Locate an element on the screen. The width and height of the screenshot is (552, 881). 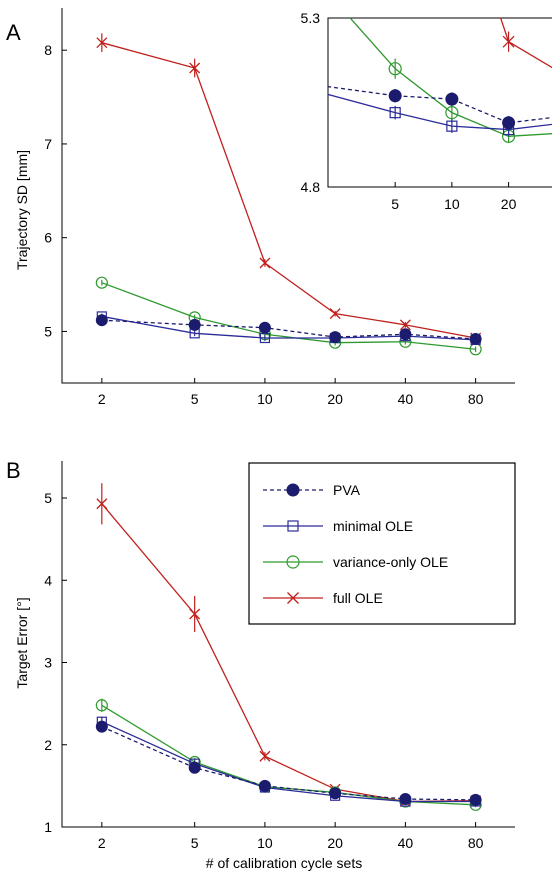
panel-b-y-tick-label: 3 is located at coordinates (48, 663).